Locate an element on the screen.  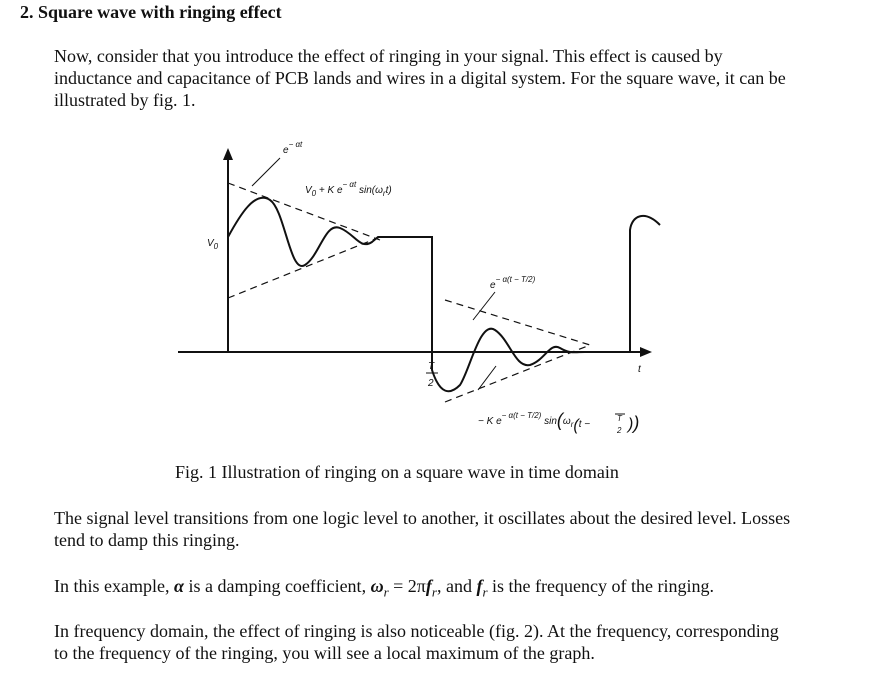
label: V0 + K e− αt sin(ωrt) is located at coordinates (348, 189).